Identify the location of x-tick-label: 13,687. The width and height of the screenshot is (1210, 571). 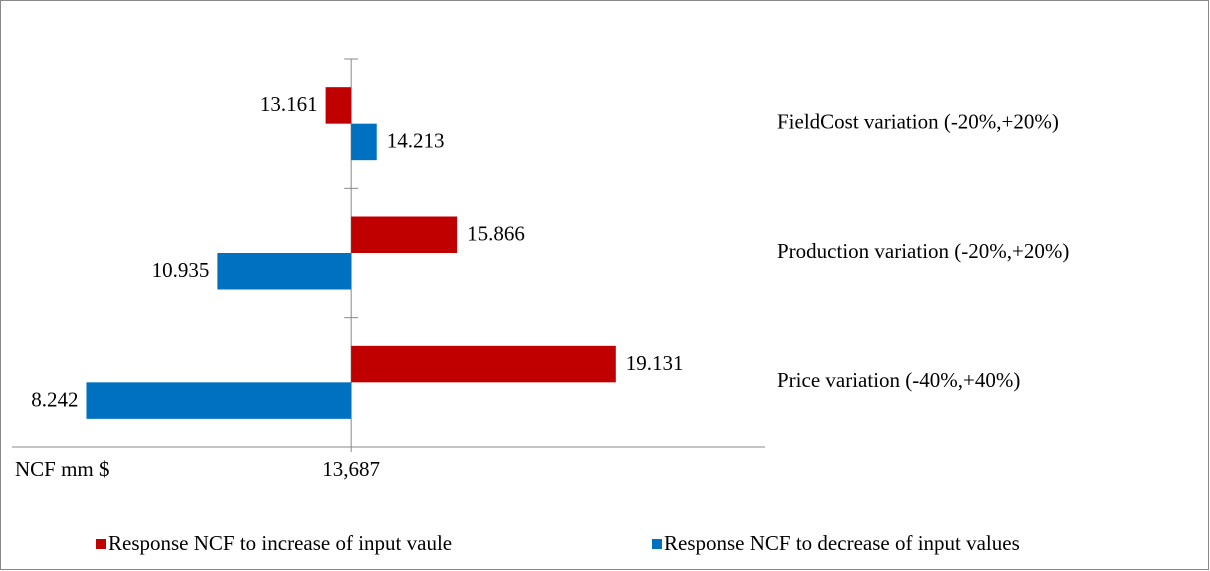
(351, 469).